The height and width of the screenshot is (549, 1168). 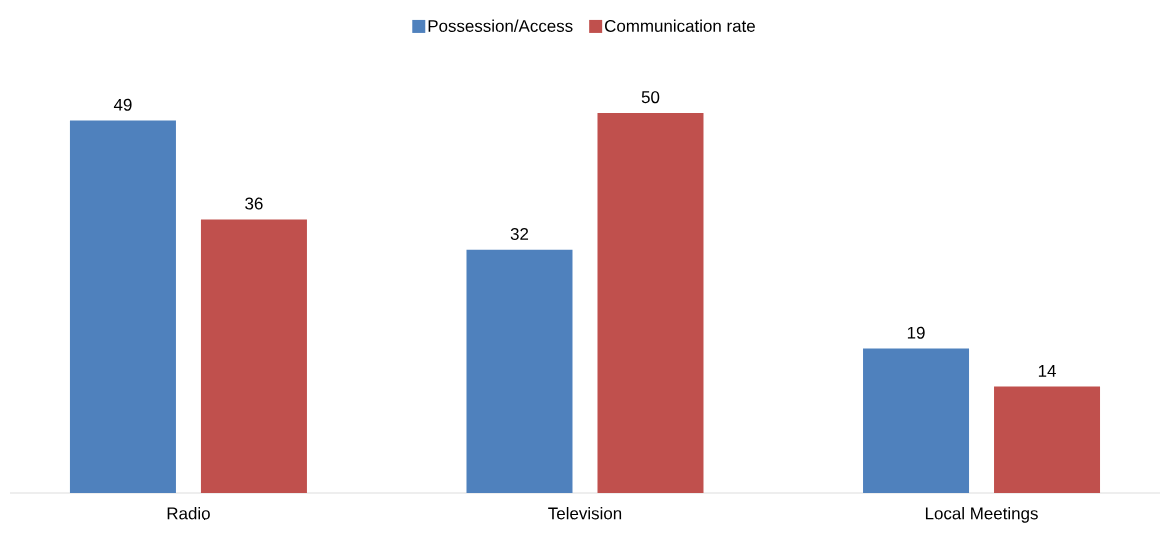 What do you see at coordinates (500, 25) in the screenshot?
I see `legend-label: Possession/Access` at bounding box center [500, 25].